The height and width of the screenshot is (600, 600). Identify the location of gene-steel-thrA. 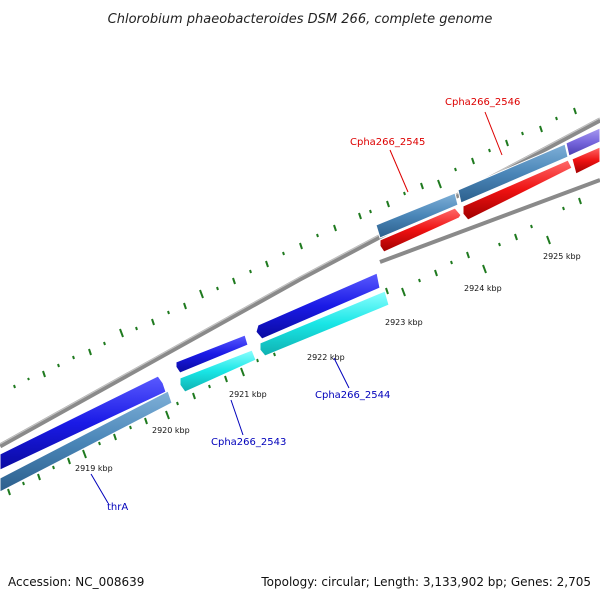
(86, 441).